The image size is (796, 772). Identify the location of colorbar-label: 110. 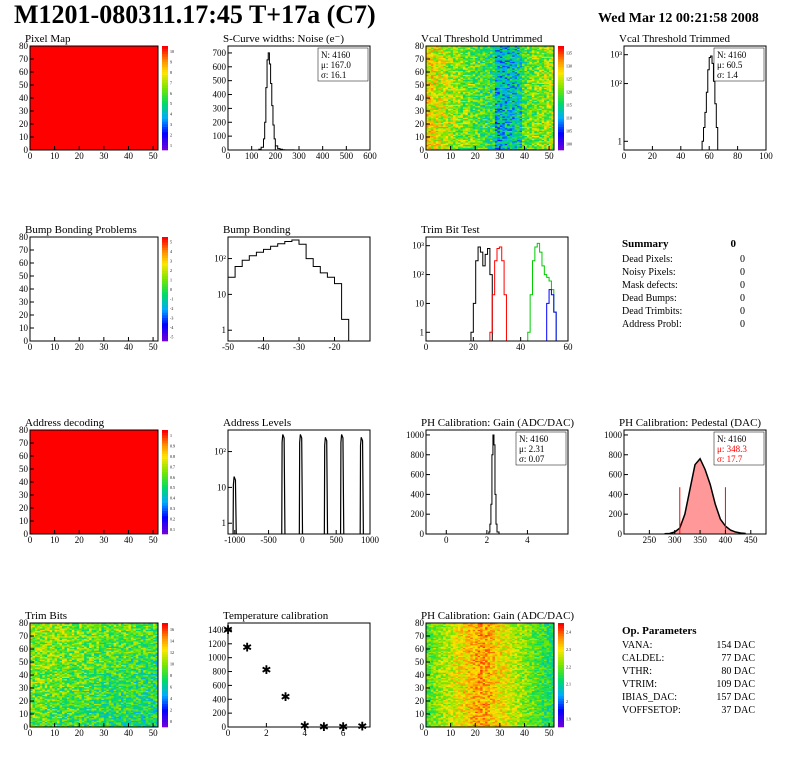
(569, 118).